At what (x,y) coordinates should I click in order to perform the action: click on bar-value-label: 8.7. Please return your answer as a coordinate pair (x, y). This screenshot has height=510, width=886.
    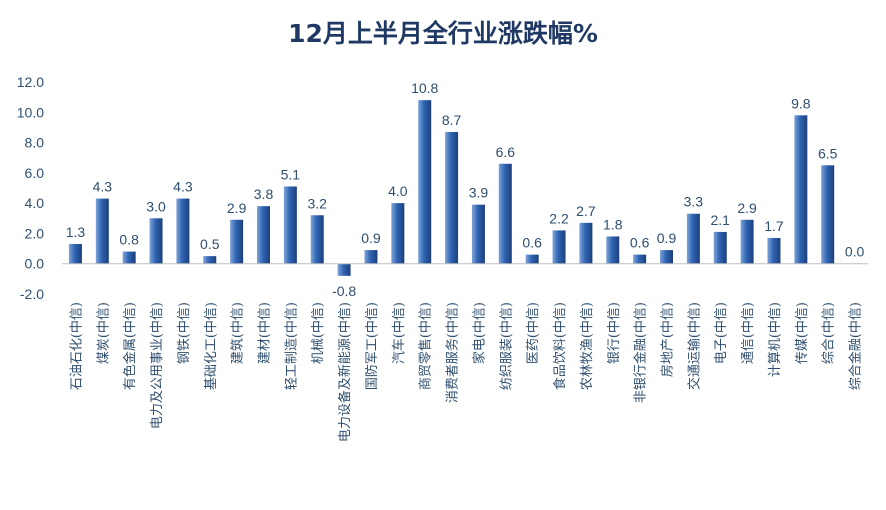
    Looking at the image, I should click on (452, 120).